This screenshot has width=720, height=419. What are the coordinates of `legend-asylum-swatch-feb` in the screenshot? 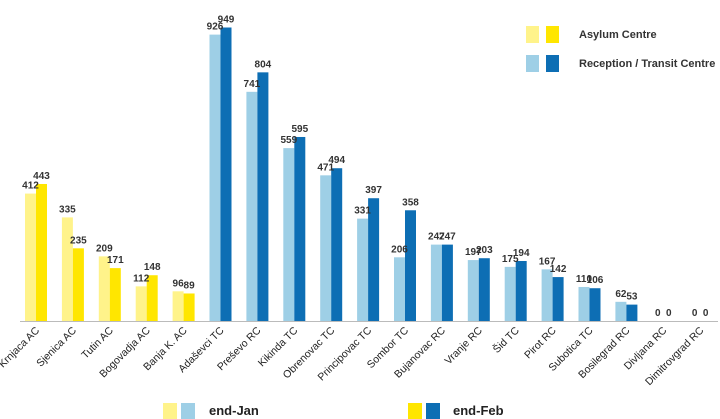 It's located at (552, 34).